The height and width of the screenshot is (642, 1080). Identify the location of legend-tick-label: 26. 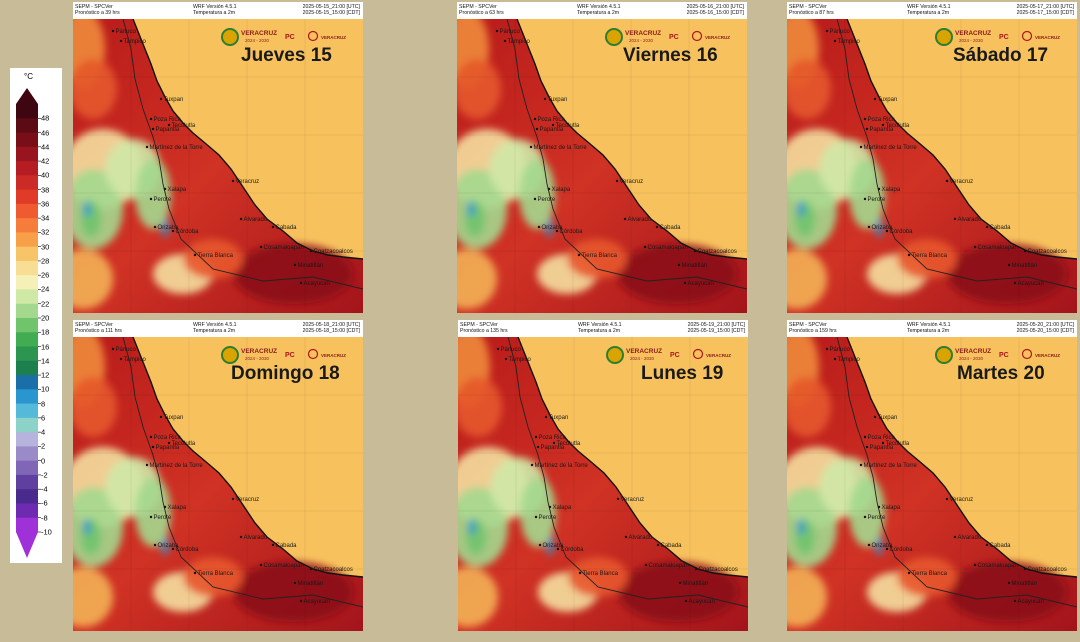
(45, 275).